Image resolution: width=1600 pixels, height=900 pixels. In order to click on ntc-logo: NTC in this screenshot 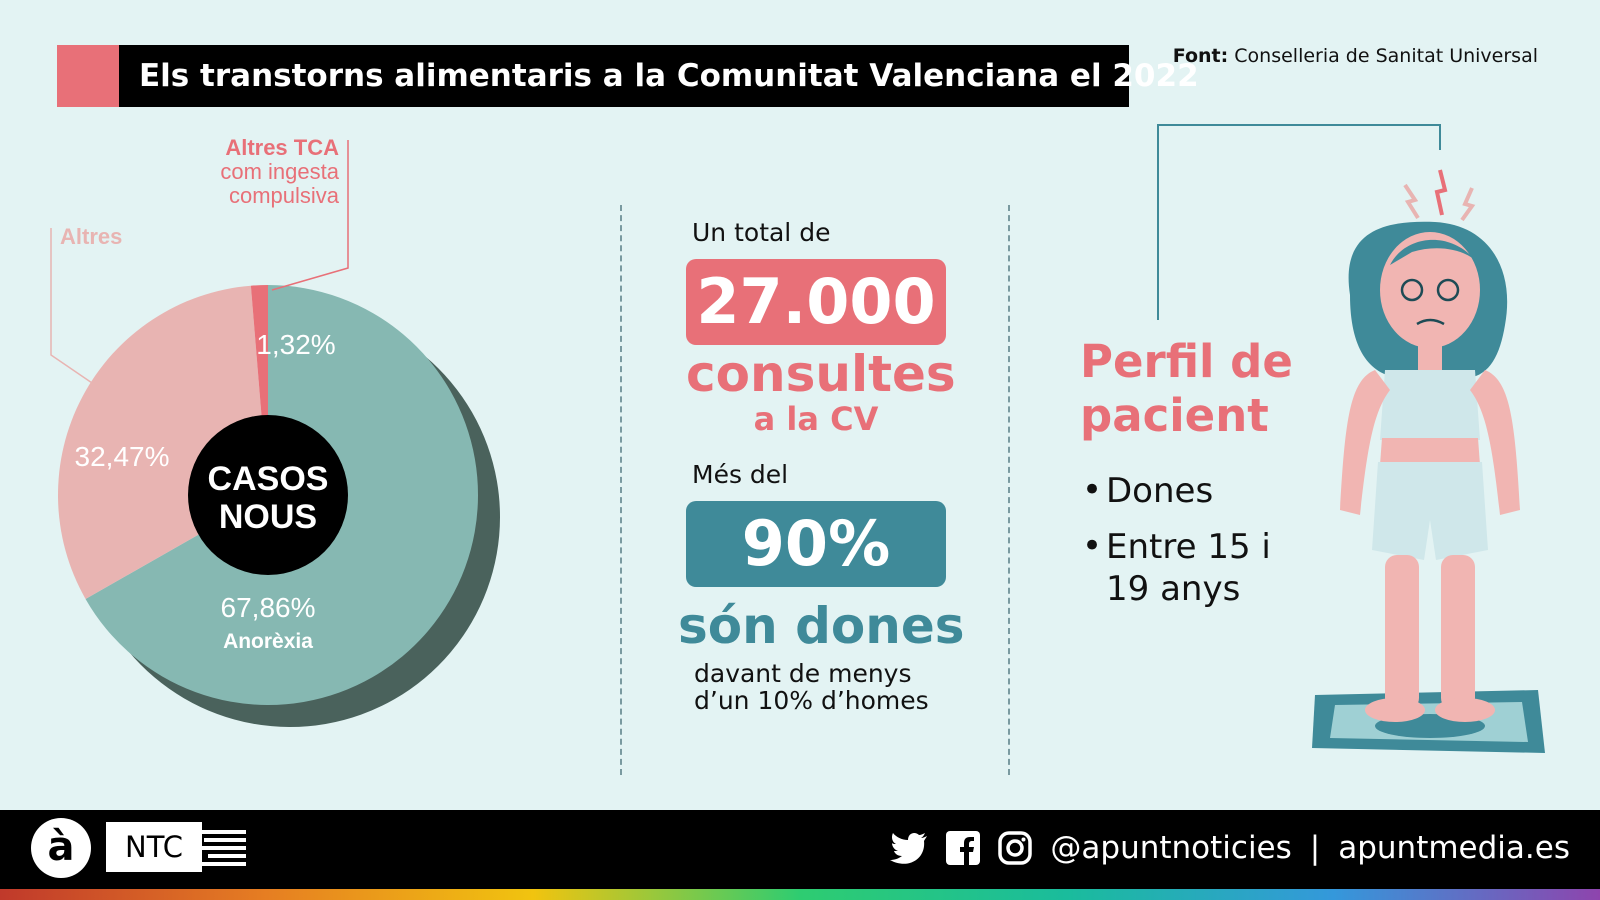, I will do `click(154, 847)`.